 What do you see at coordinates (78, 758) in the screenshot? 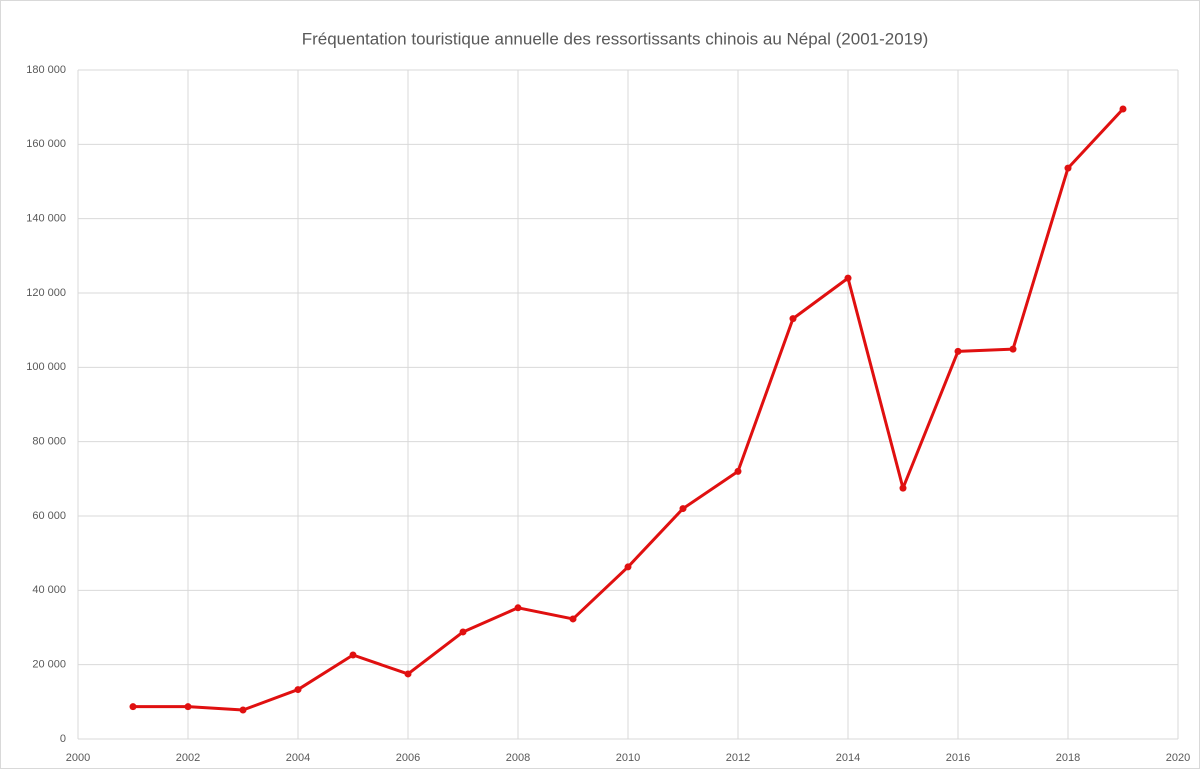
I see `x-tick-label: 2000` at bounding box center [78, 758].